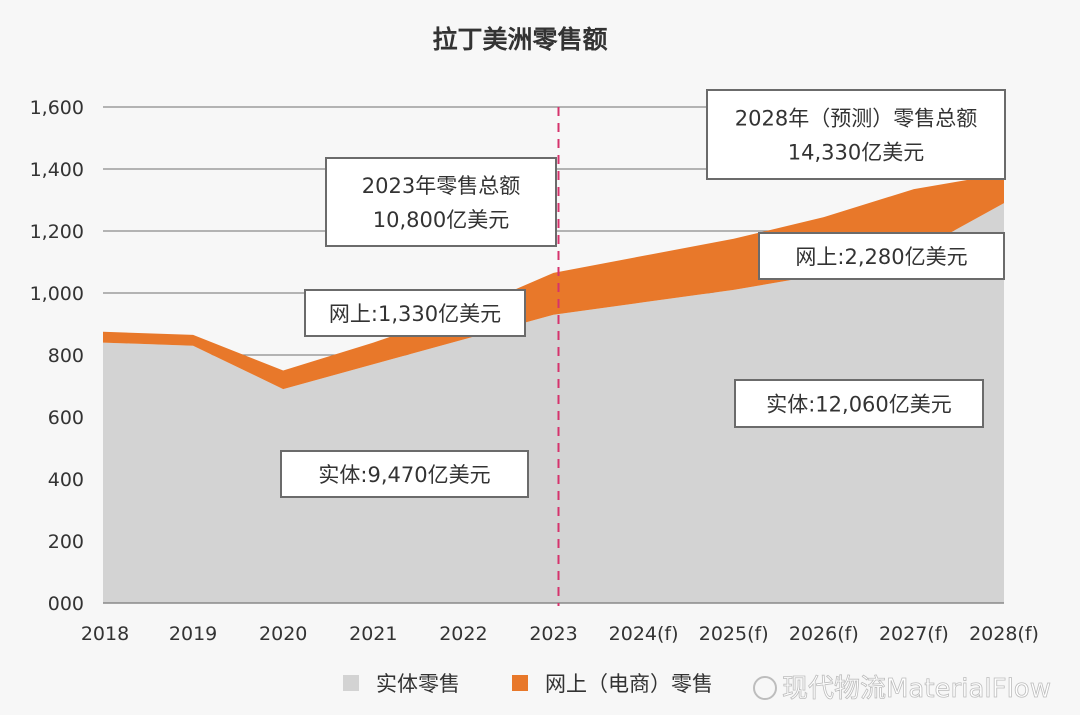 The width and height of the screenshot is (1080, 715). What do you see at coordinates (1004, 634) in the screenshot?
I see `x-tick-label: 2028(f)` at bounding box center [1004, 634].